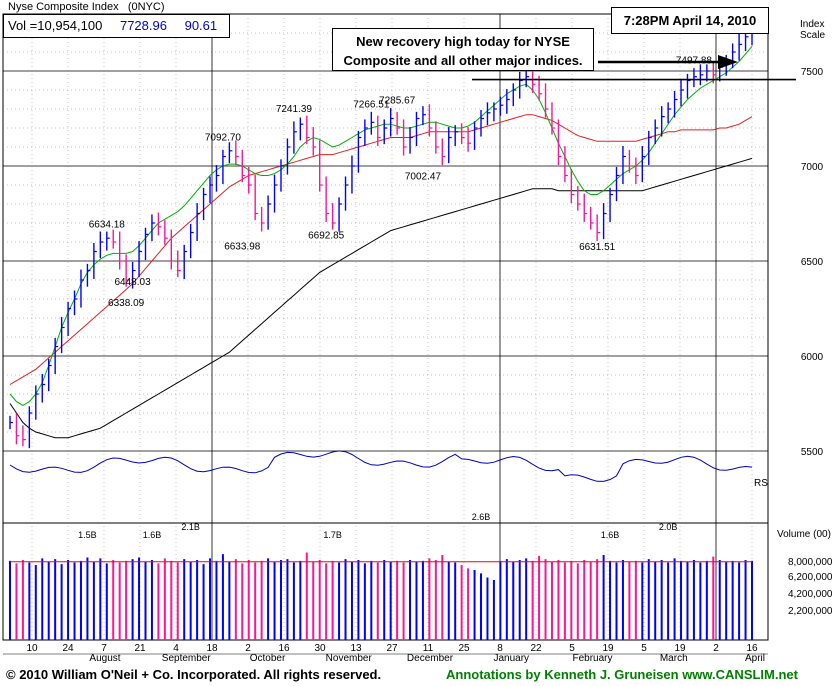 The width and height of the screenshot is (840, 686). Describe the element at coordinates (511, 658) in the screenshot. I see `month-label: January` at that location.